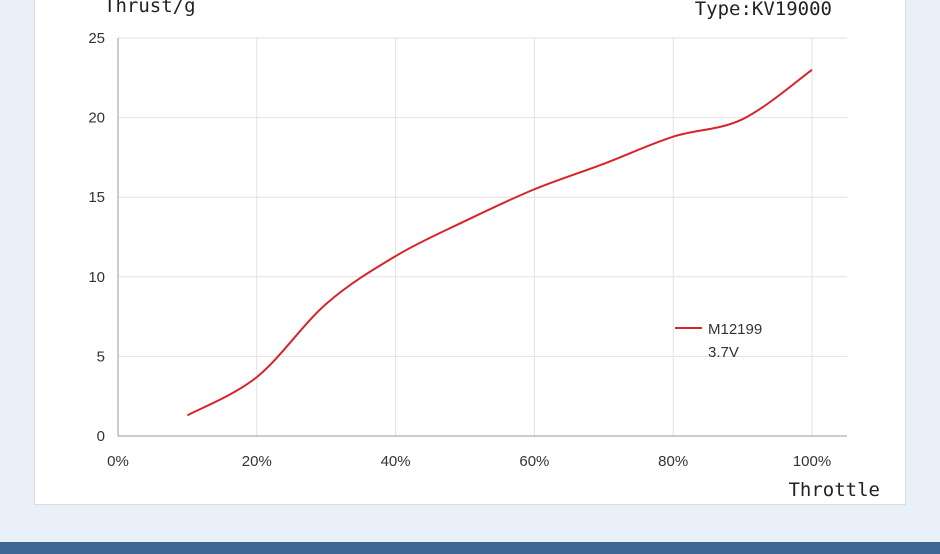 The width and height of the screenshot is (940, 554). What do you see at coordinates (96, 118) in the screenshot?
I see `y-tick-label: 20` at bounding box center [96, 118].